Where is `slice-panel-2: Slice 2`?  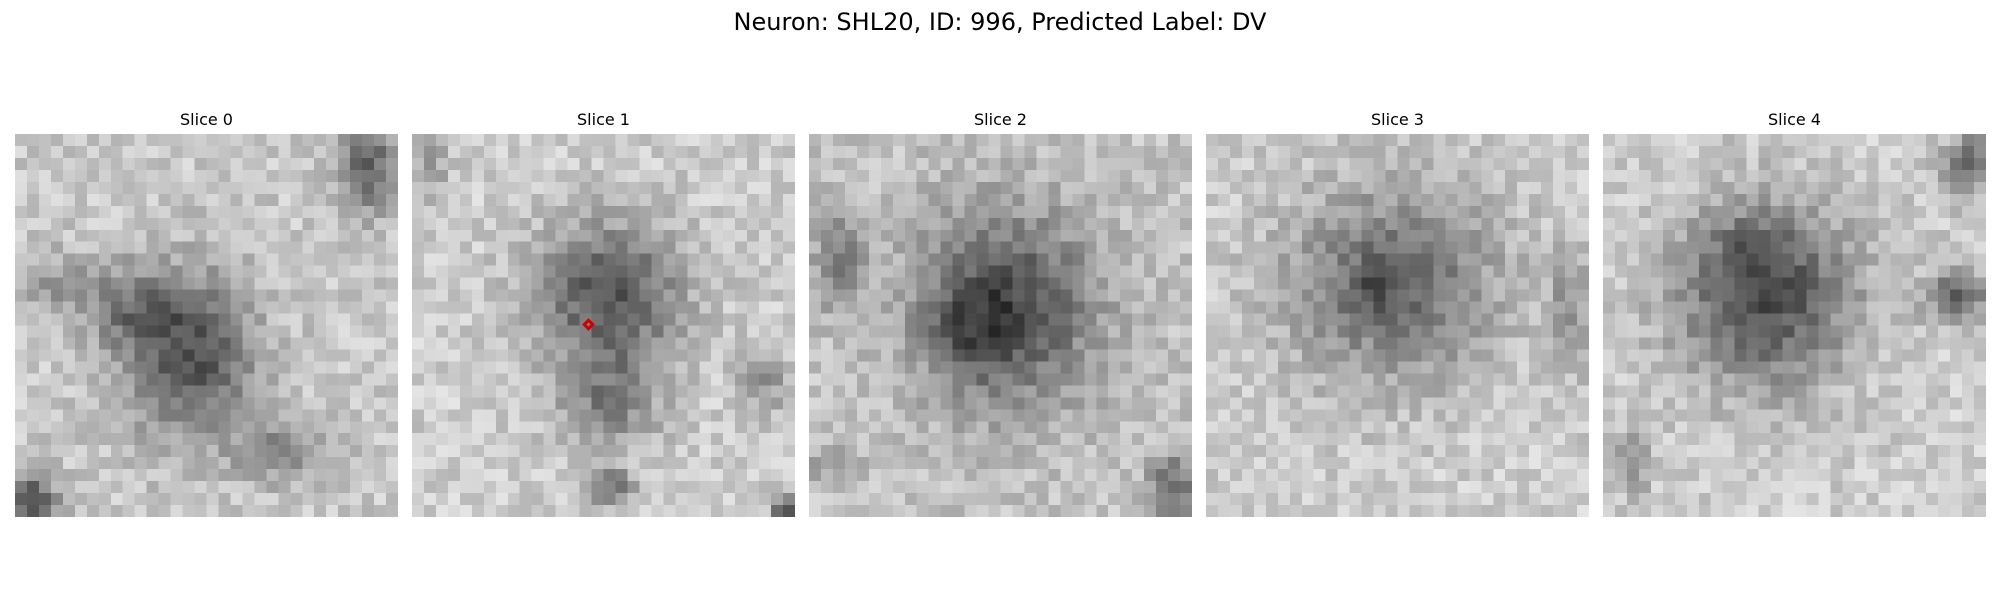
slice-panel-2: Slice 2 is located at coordinates (1000, 312).